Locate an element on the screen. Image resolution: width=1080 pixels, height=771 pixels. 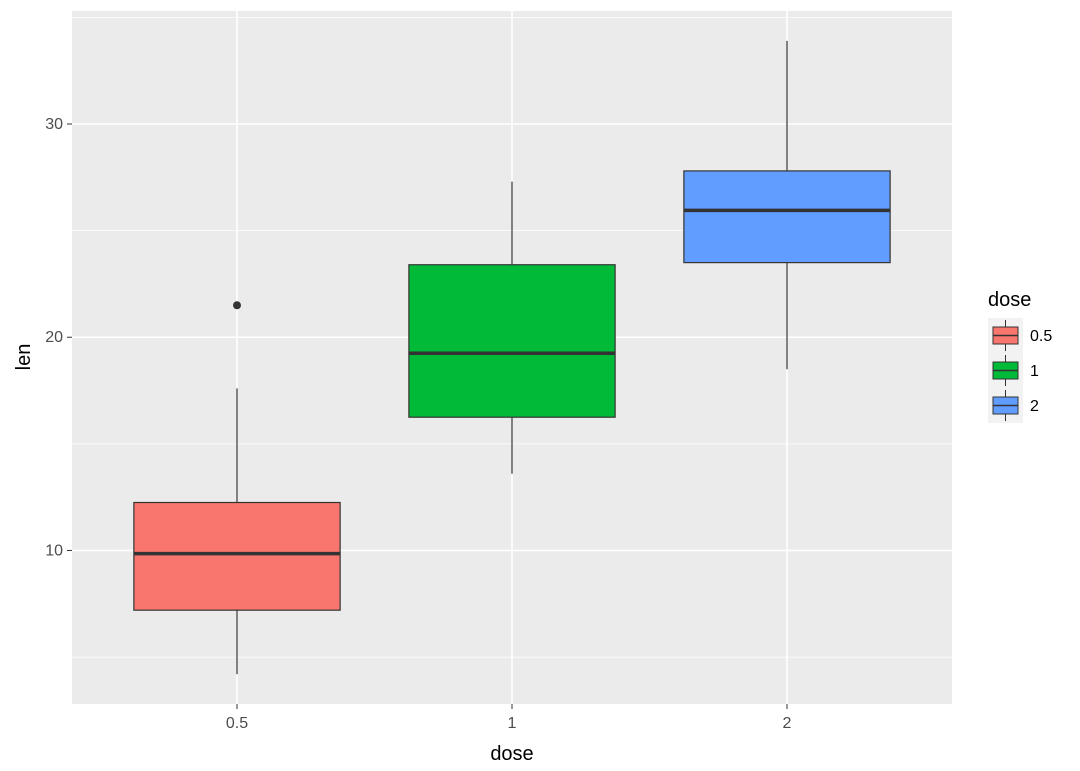
x-tick-label: 1 is located at coordinates (512, 723).